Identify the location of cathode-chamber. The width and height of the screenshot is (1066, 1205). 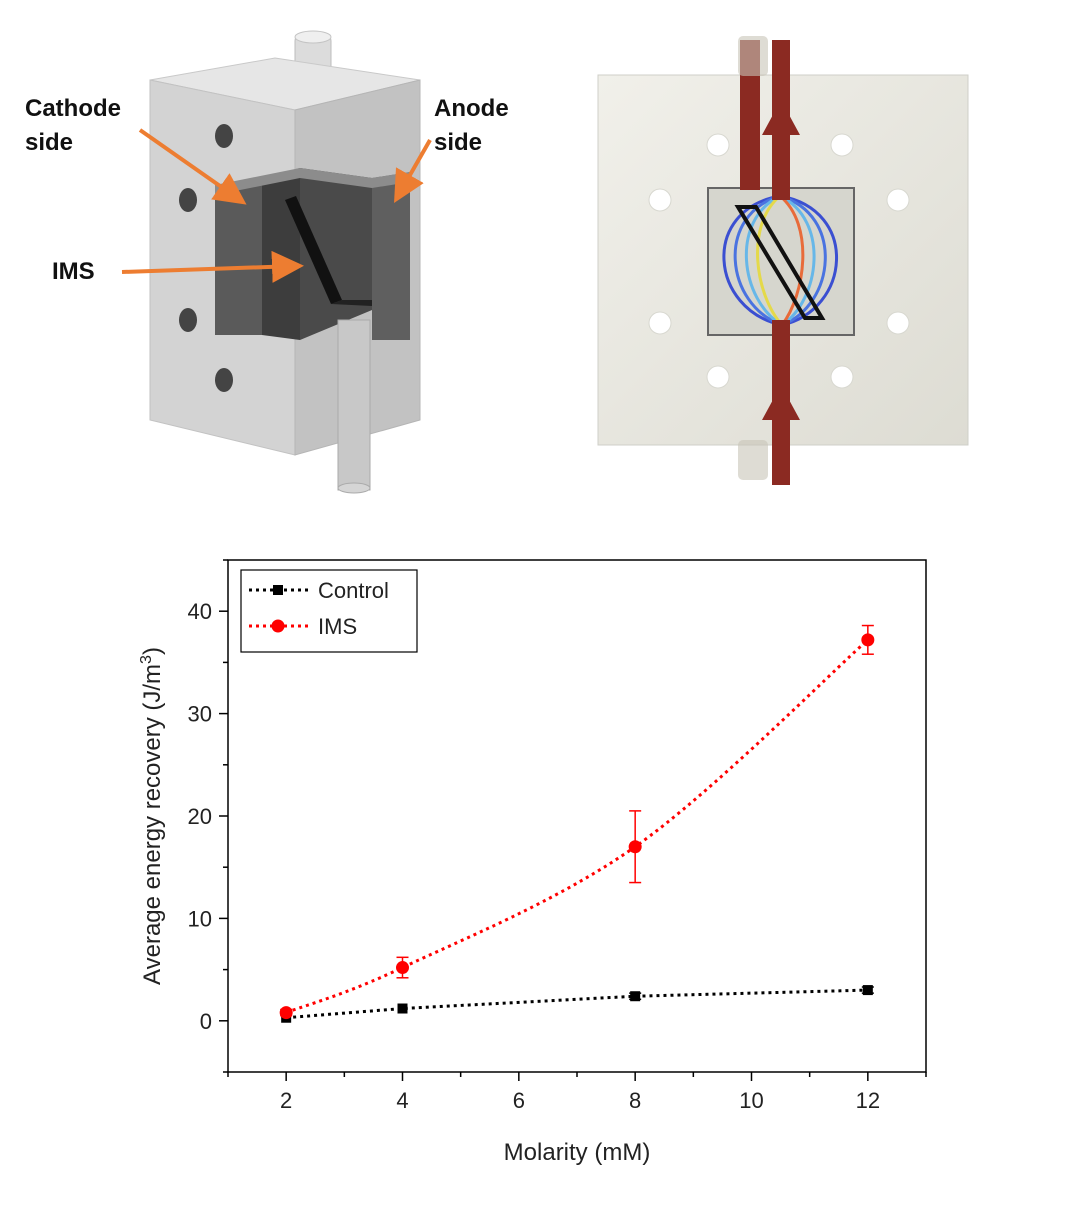
(238, 256).